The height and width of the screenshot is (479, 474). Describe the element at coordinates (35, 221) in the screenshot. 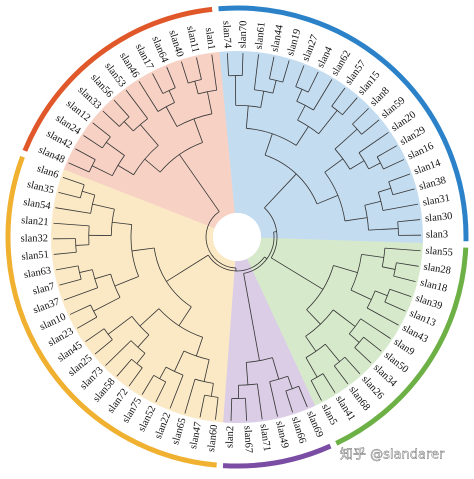

I see `leaf-label: slan21` at that location.